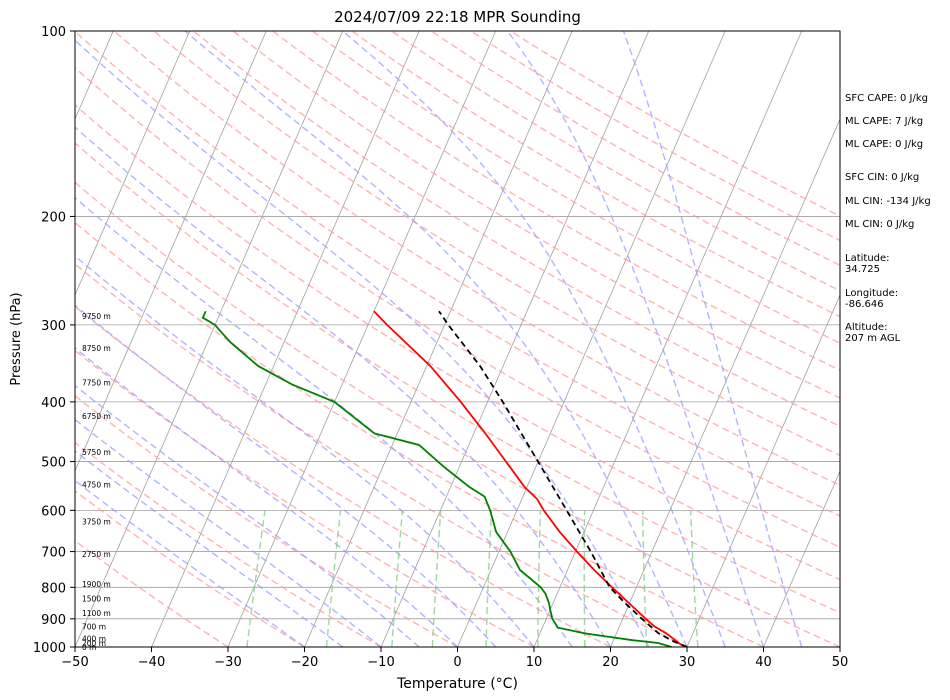  What do you see at coordinates (867, 264) in the screenshot?
I see `sounding-parameter: Latitude: 34.725` at bounding box center [867, 264].